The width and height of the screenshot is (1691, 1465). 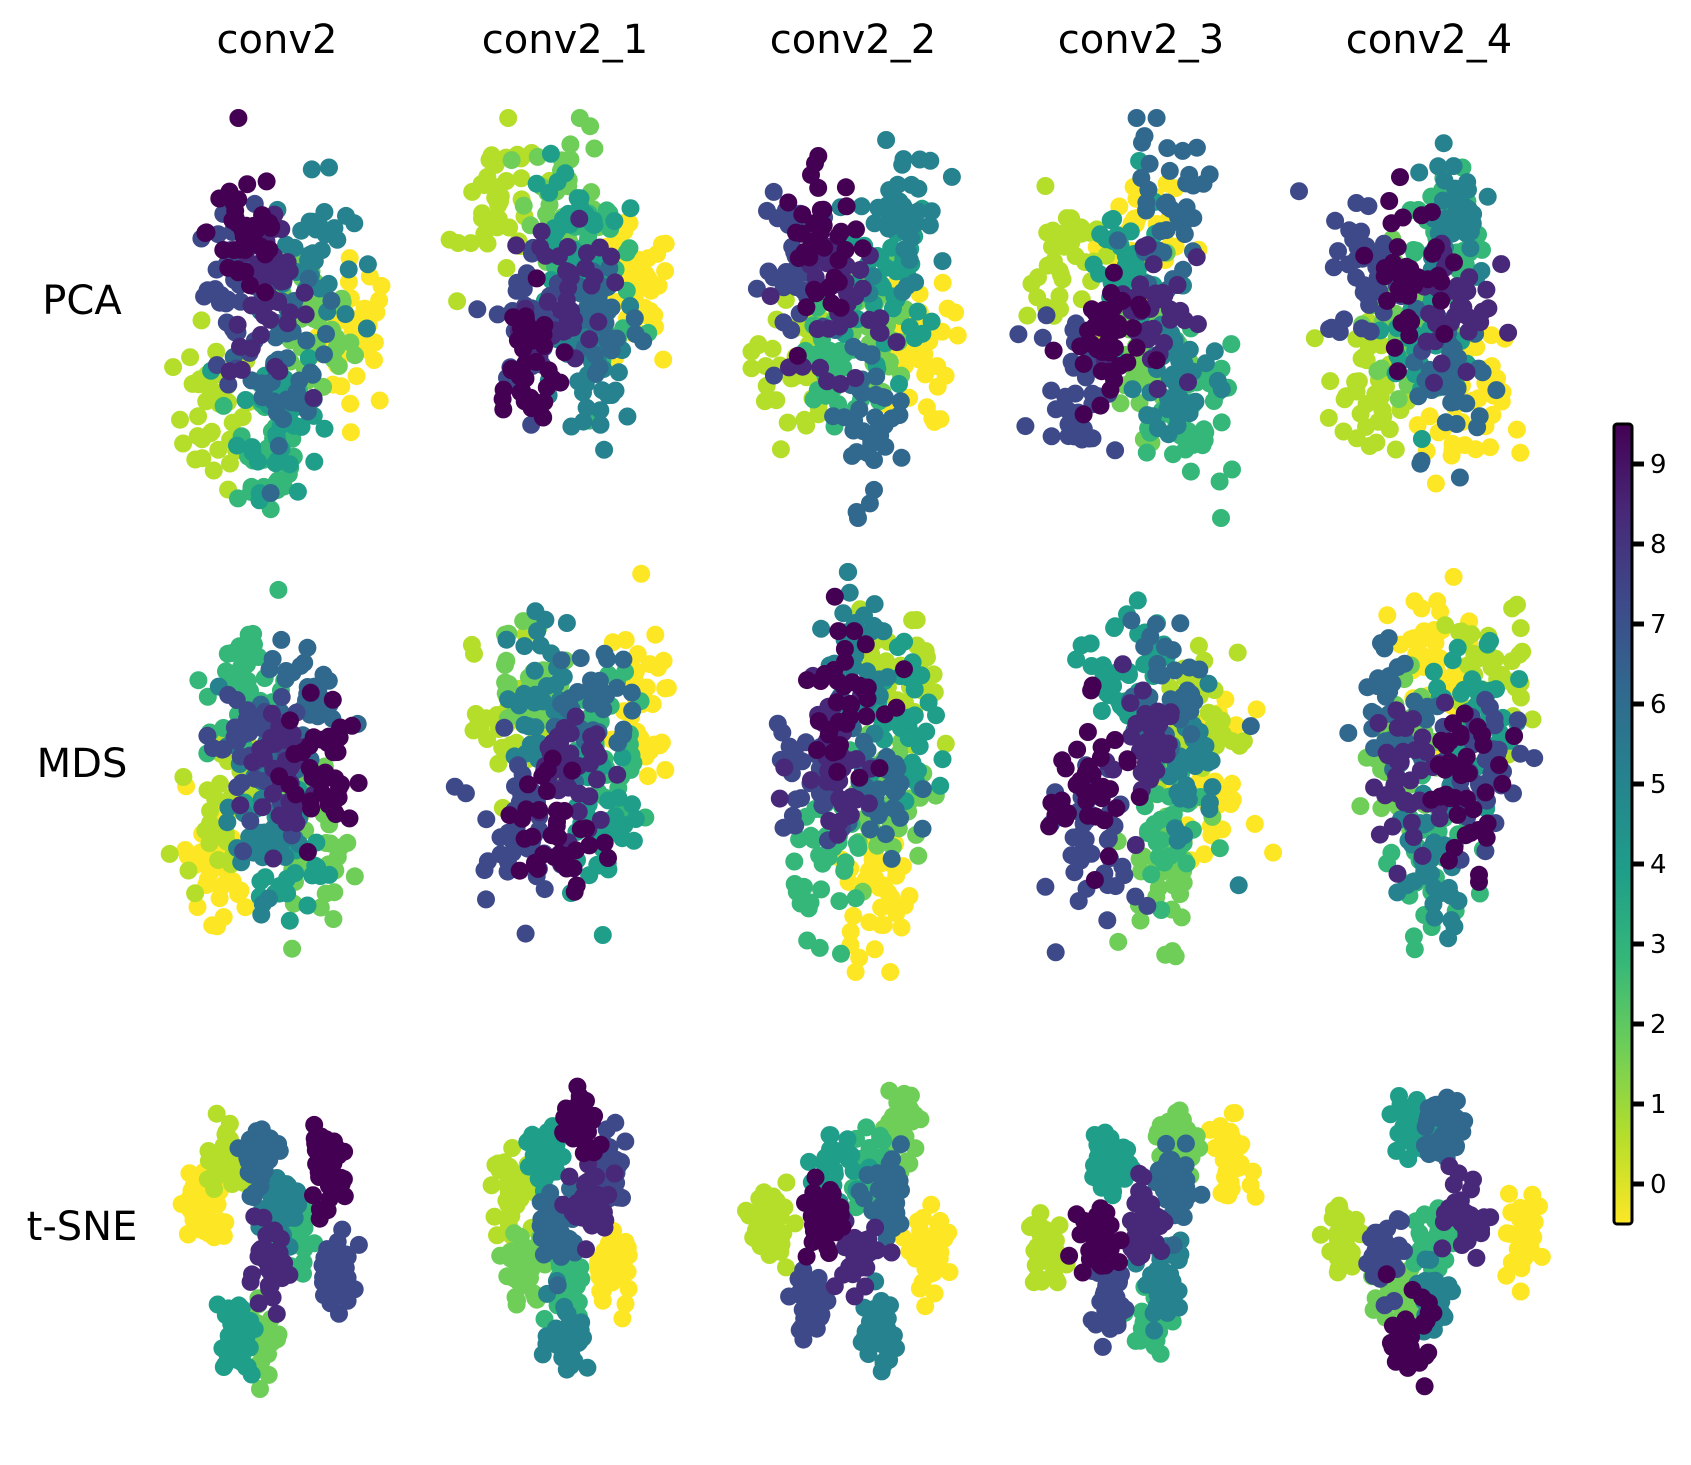 What do you see at coordinates (277, 40) in the screenshot?
I see `column-title-conv2: conv2` at bounding box center [277, 40].